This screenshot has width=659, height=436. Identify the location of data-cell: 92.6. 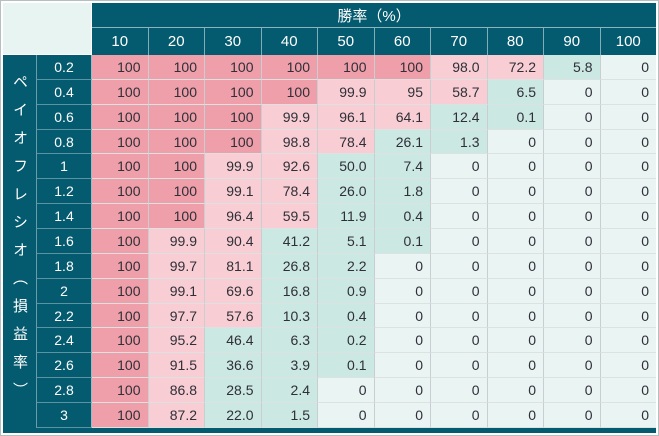
(289, 167).